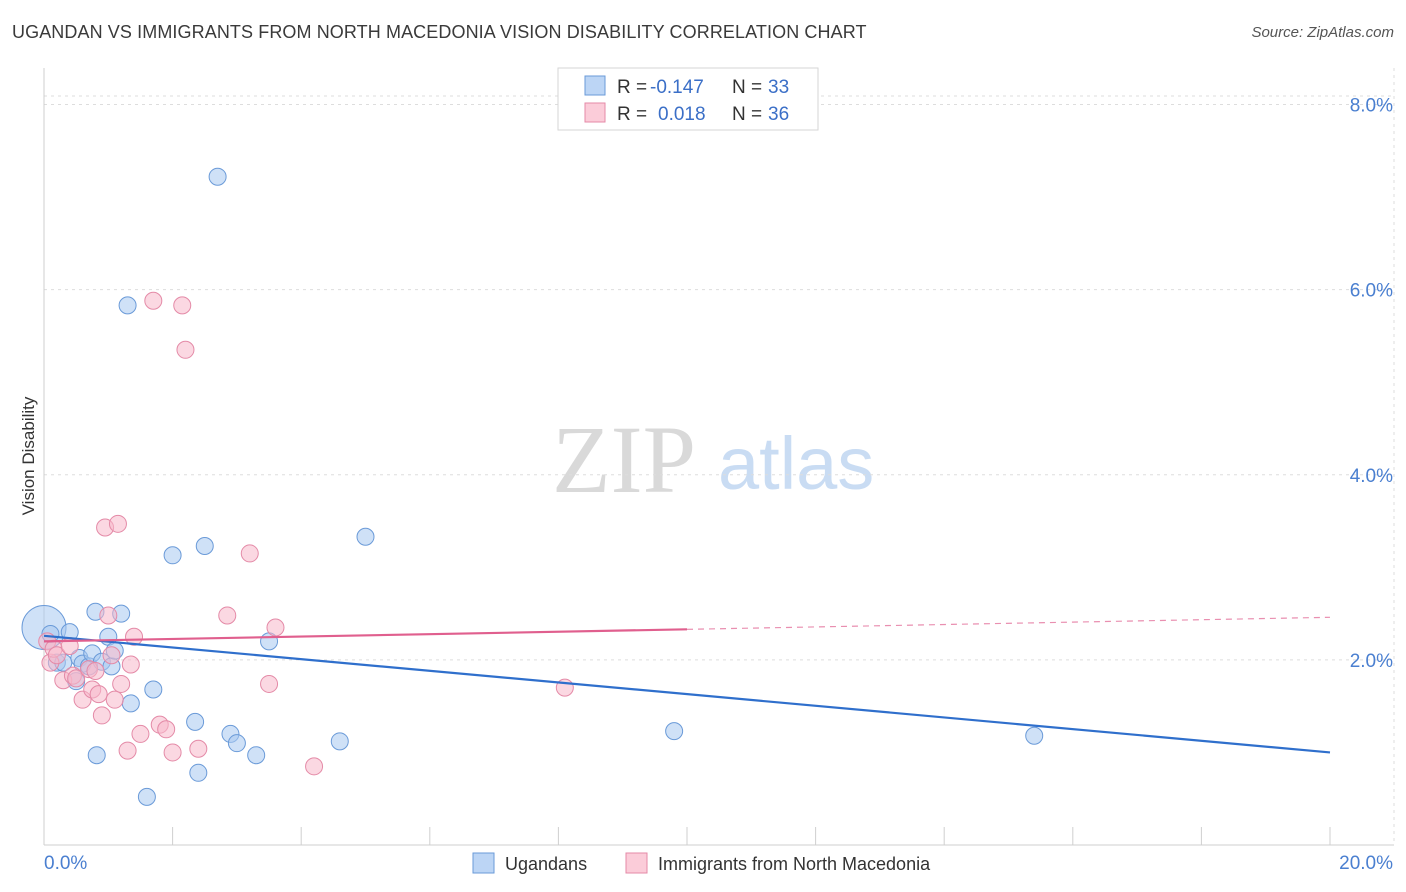  I want to click on trend-line, so click(687, 694).